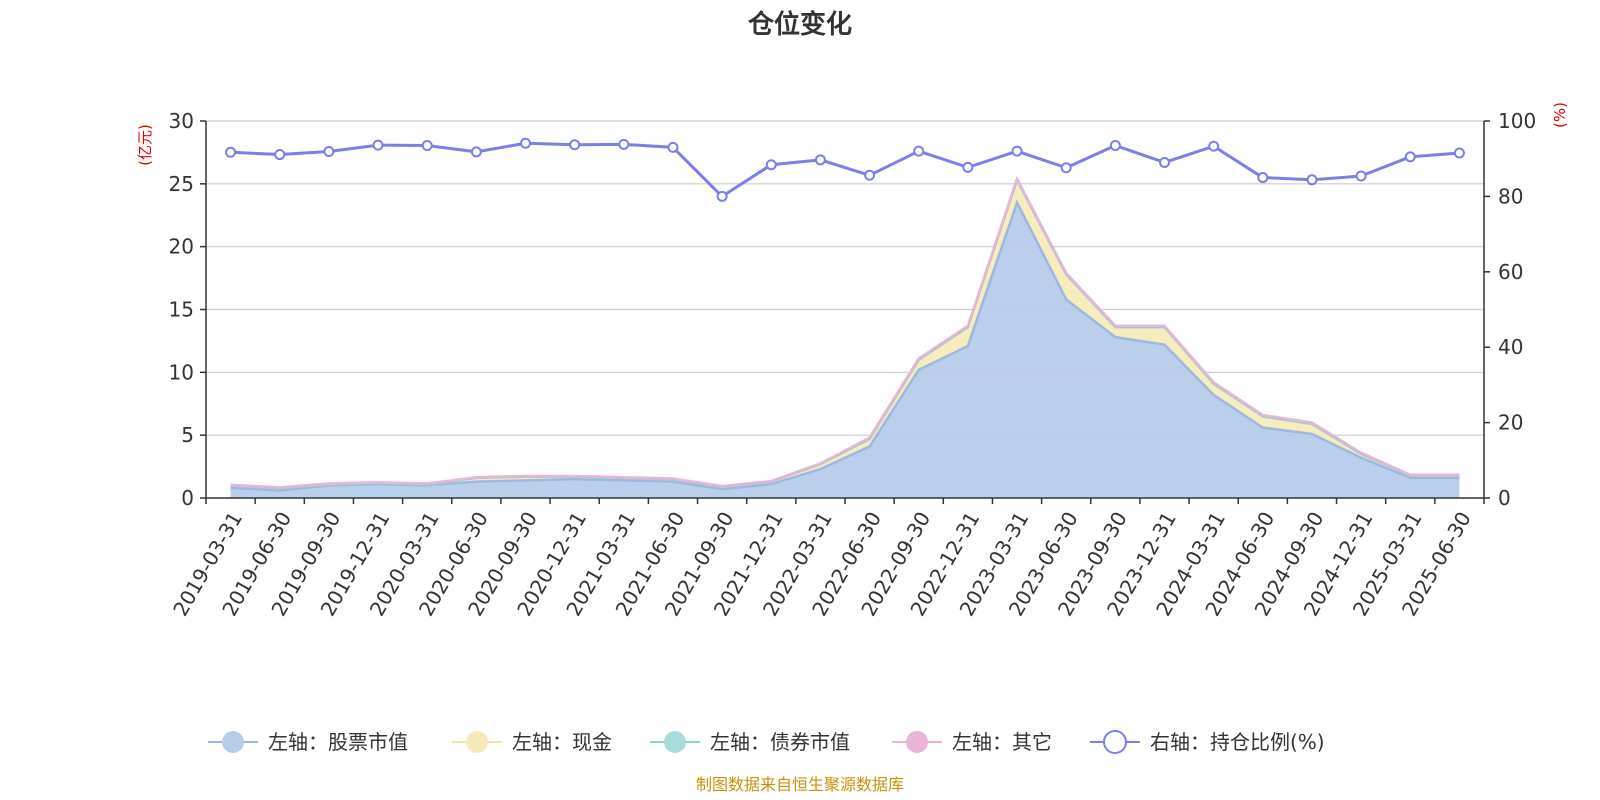  I want to click on right-axis-tick-label: 20, so click(1510, 423).